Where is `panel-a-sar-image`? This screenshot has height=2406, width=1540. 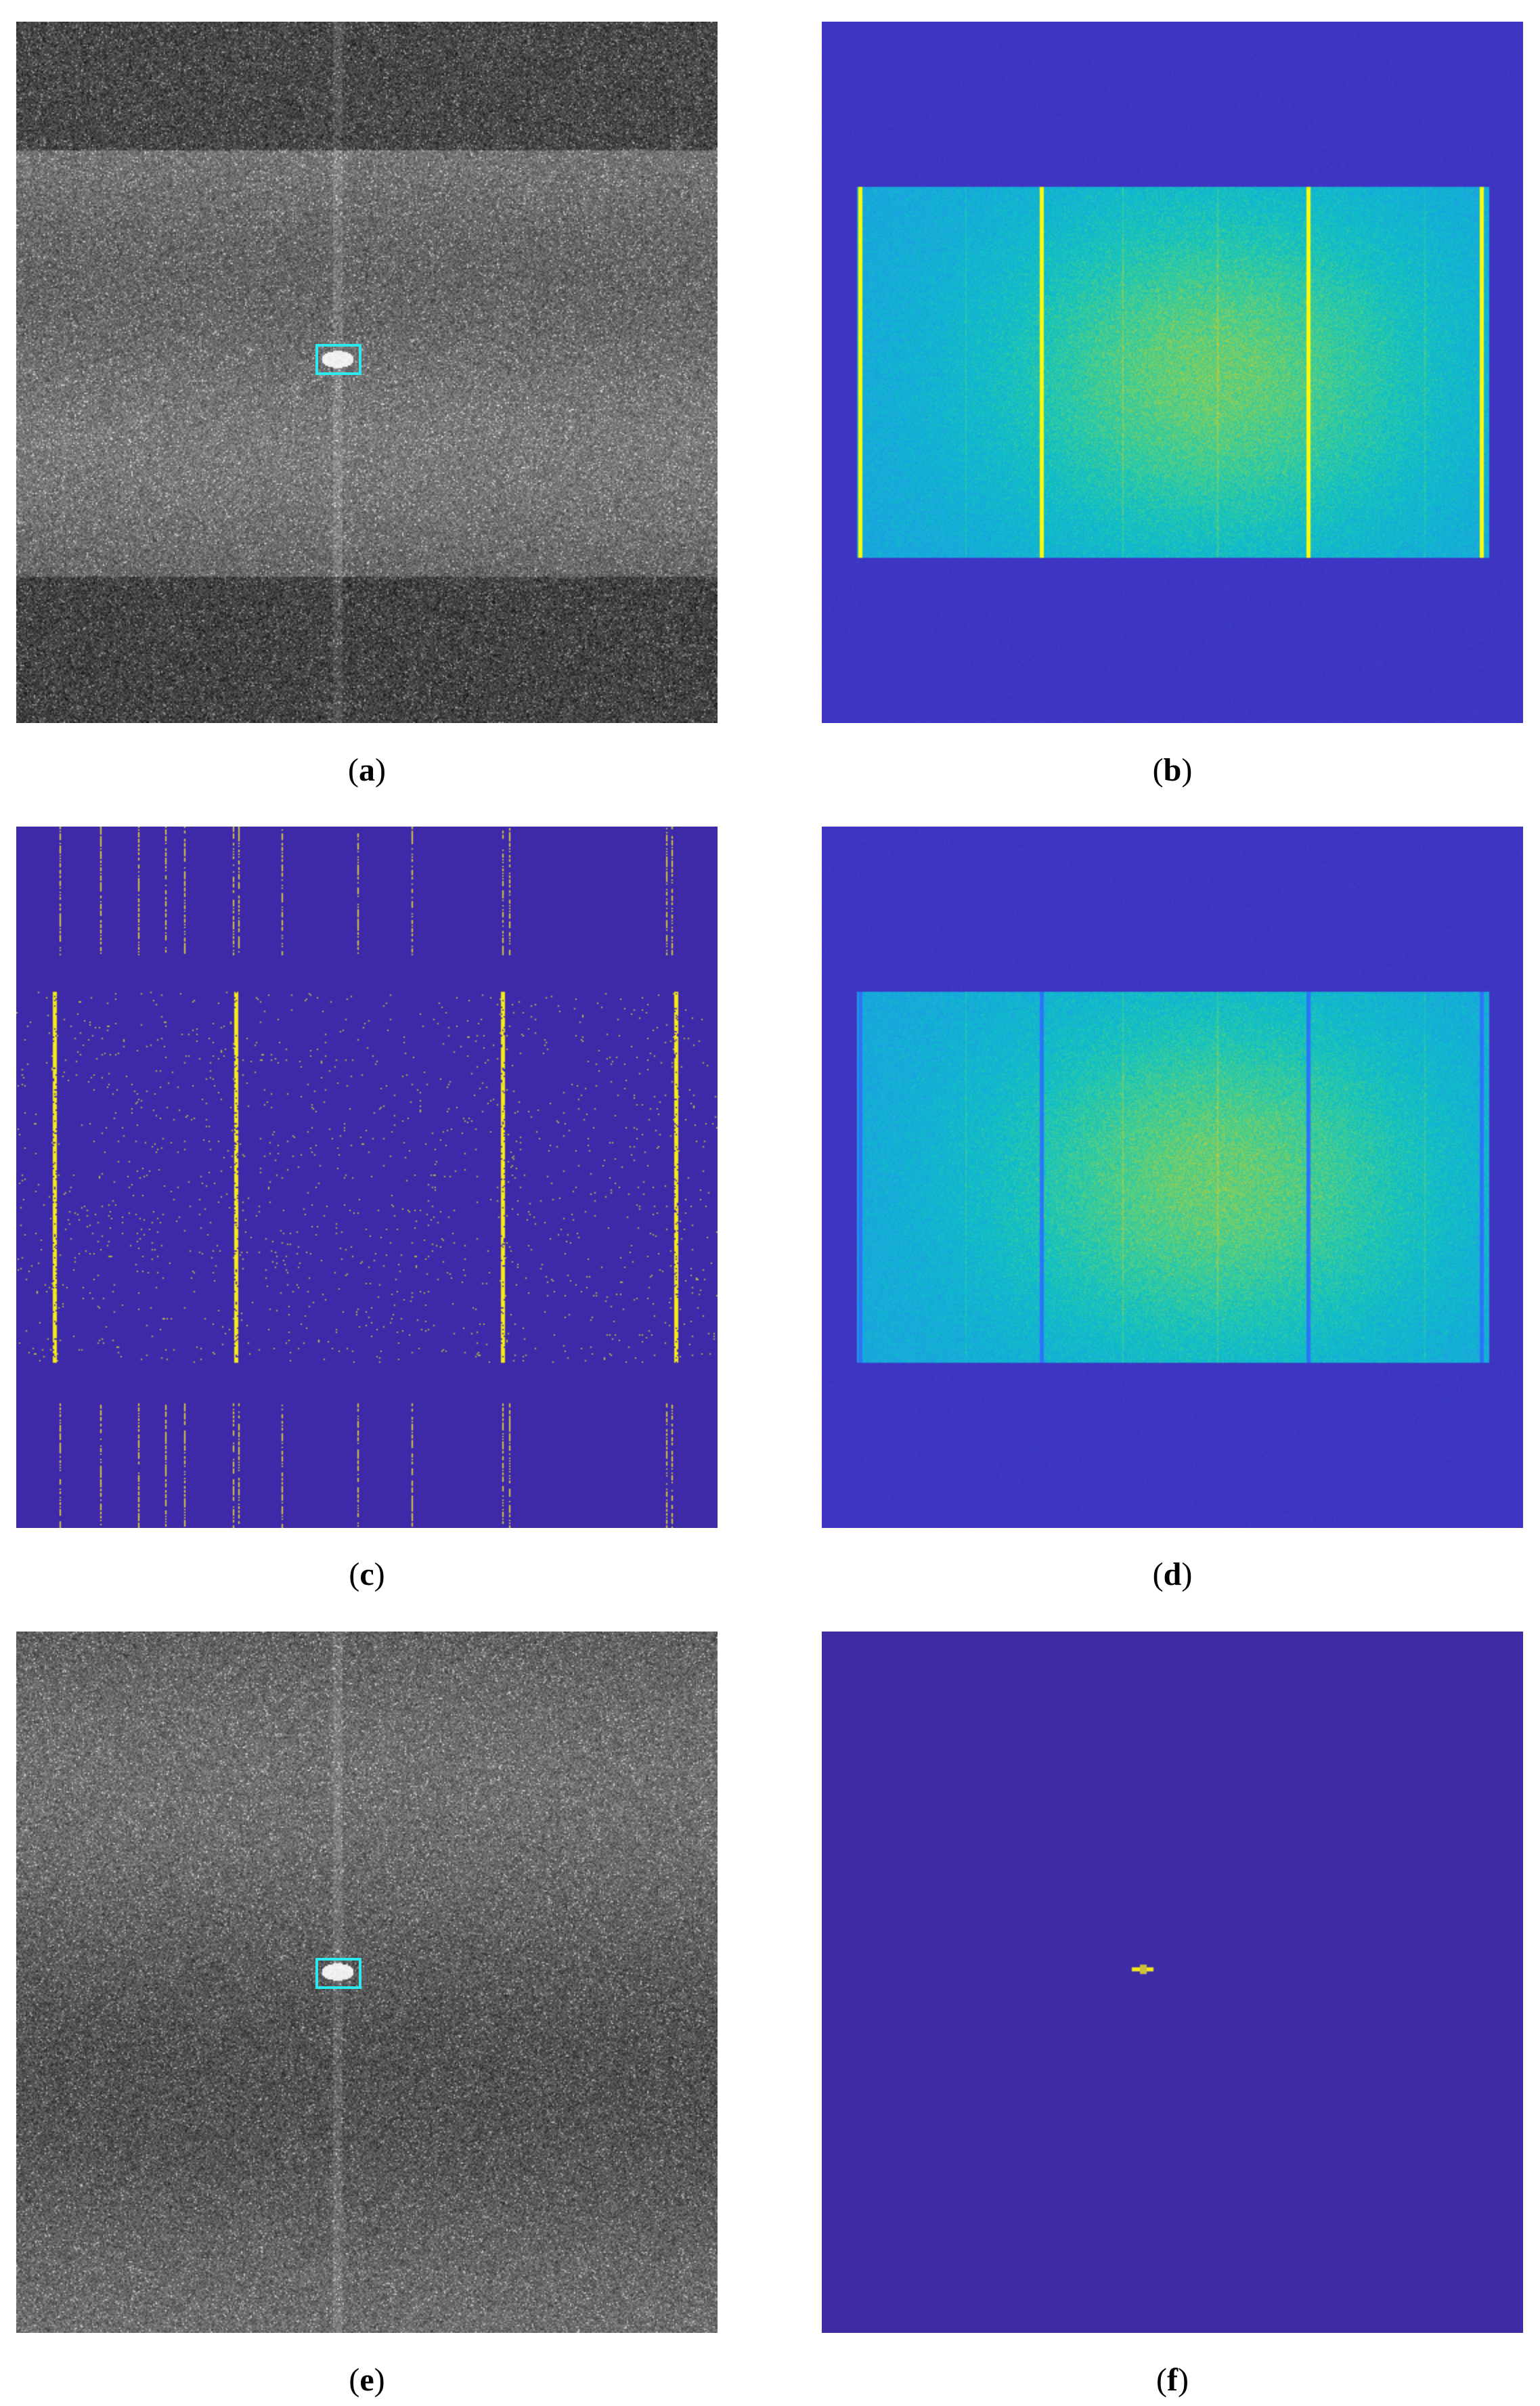
panel-a-sar-image is located at coordinates (367, 372).